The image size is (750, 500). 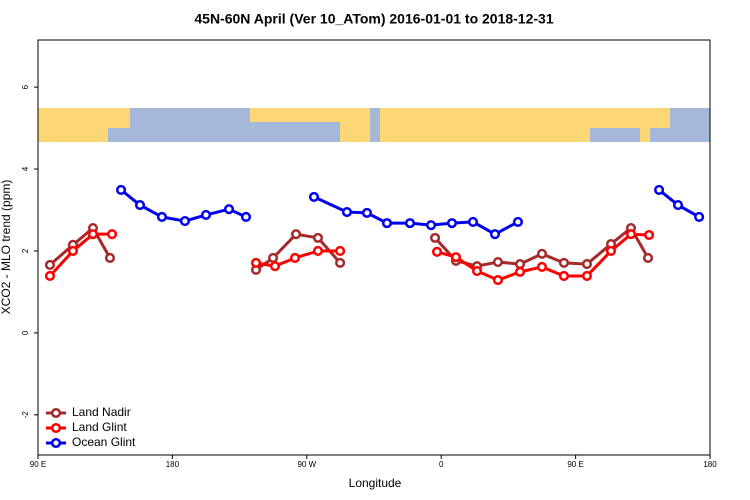 What do you see at coordinates (25, 168) in the screenshot?
I see `y-tick-label: 4` at bounding box center [25, 168].